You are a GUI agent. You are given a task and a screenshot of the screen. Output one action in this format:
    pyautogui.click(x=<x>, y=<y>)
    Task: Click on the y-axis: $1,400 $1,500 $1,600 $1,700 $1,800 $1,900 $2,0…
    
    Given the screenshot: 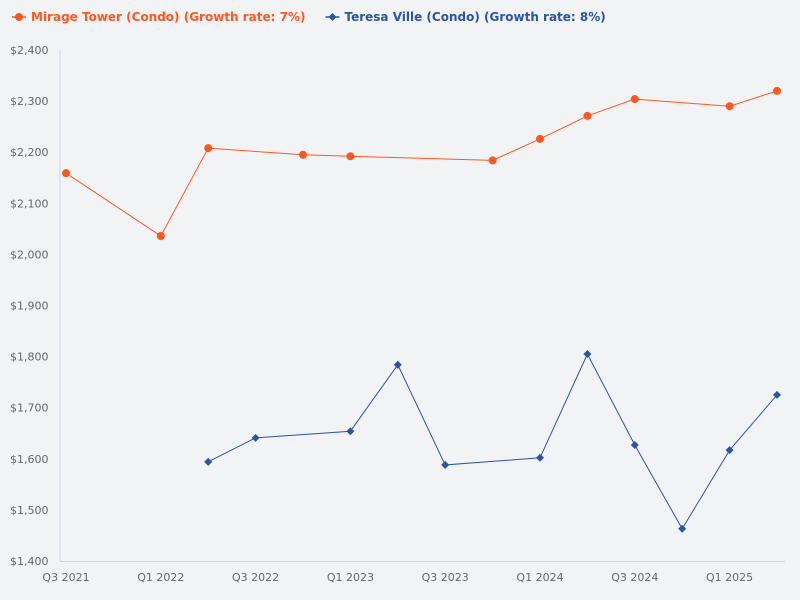 What is the action you would take?
    pyautogui.click(x=35, y=306)
    